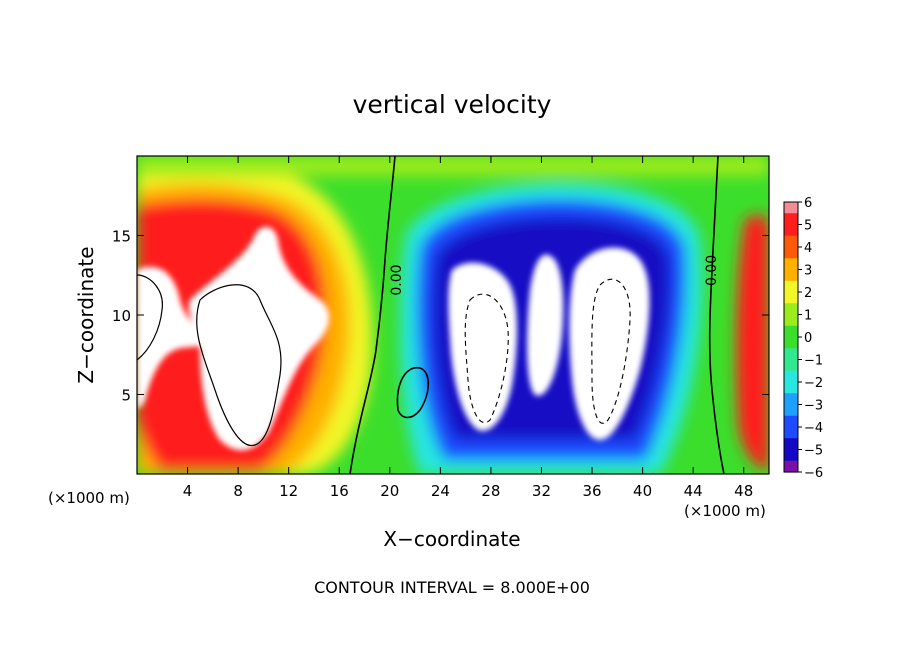  I want to click on x-tick-label: 36, so click(591, 491).